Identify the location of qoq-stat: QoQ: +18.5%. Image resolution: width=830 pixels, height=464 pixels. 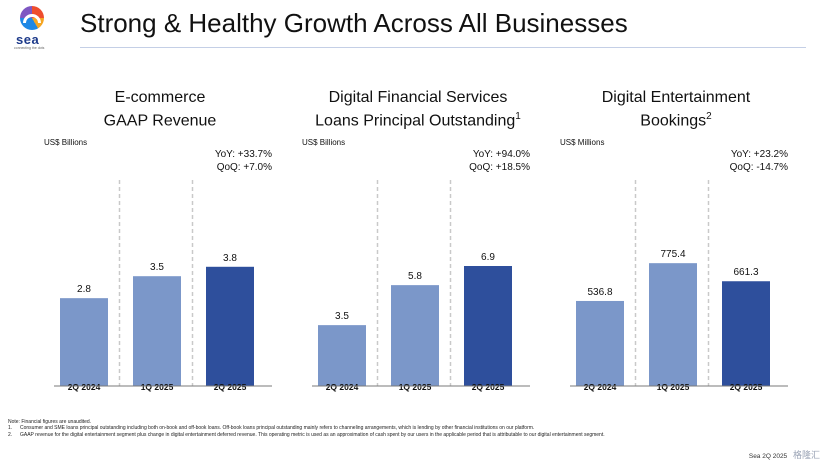
(499, 167).